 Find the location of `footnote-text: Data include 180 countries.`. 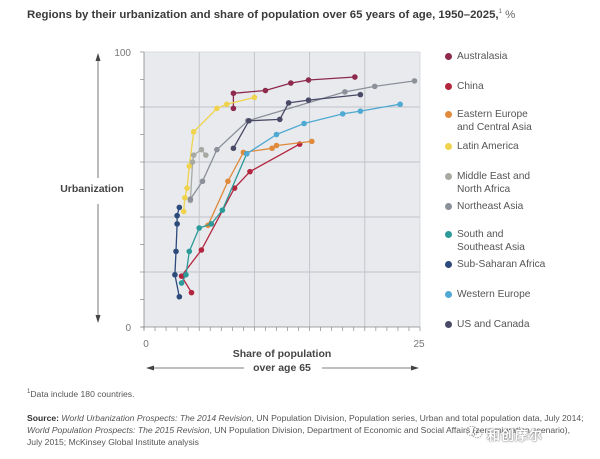

footnote-text: Data include 180 countries. is located at coordinates (82, 394).